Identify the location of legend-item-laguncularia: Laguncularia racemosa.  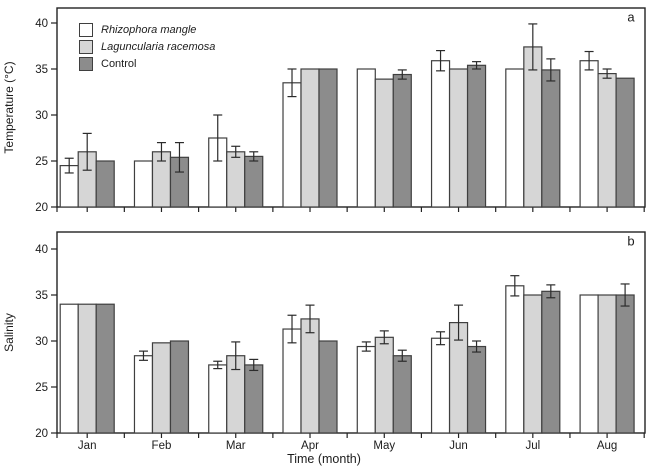
(147, 46).